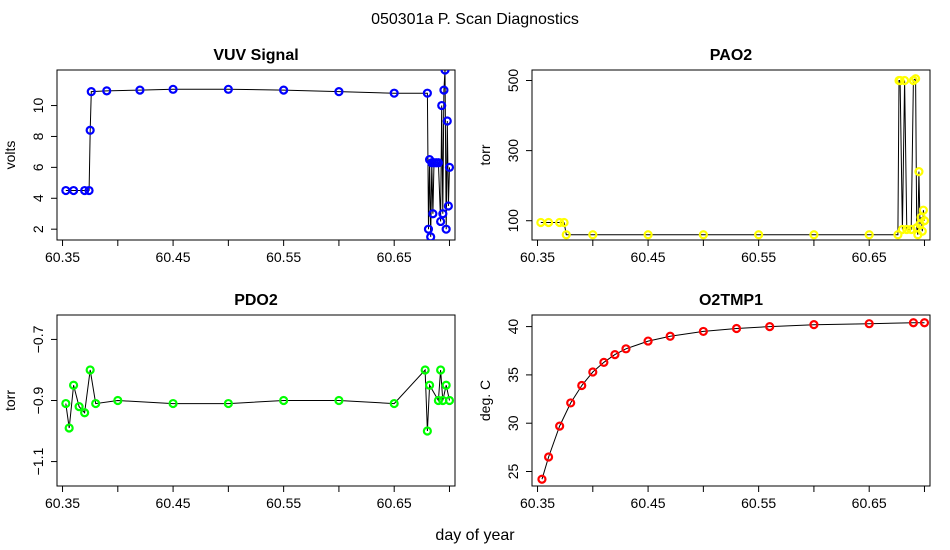 This screenshot has width=950, height=550. I want to click on o2tmp1-series-line, so click(733, 401).